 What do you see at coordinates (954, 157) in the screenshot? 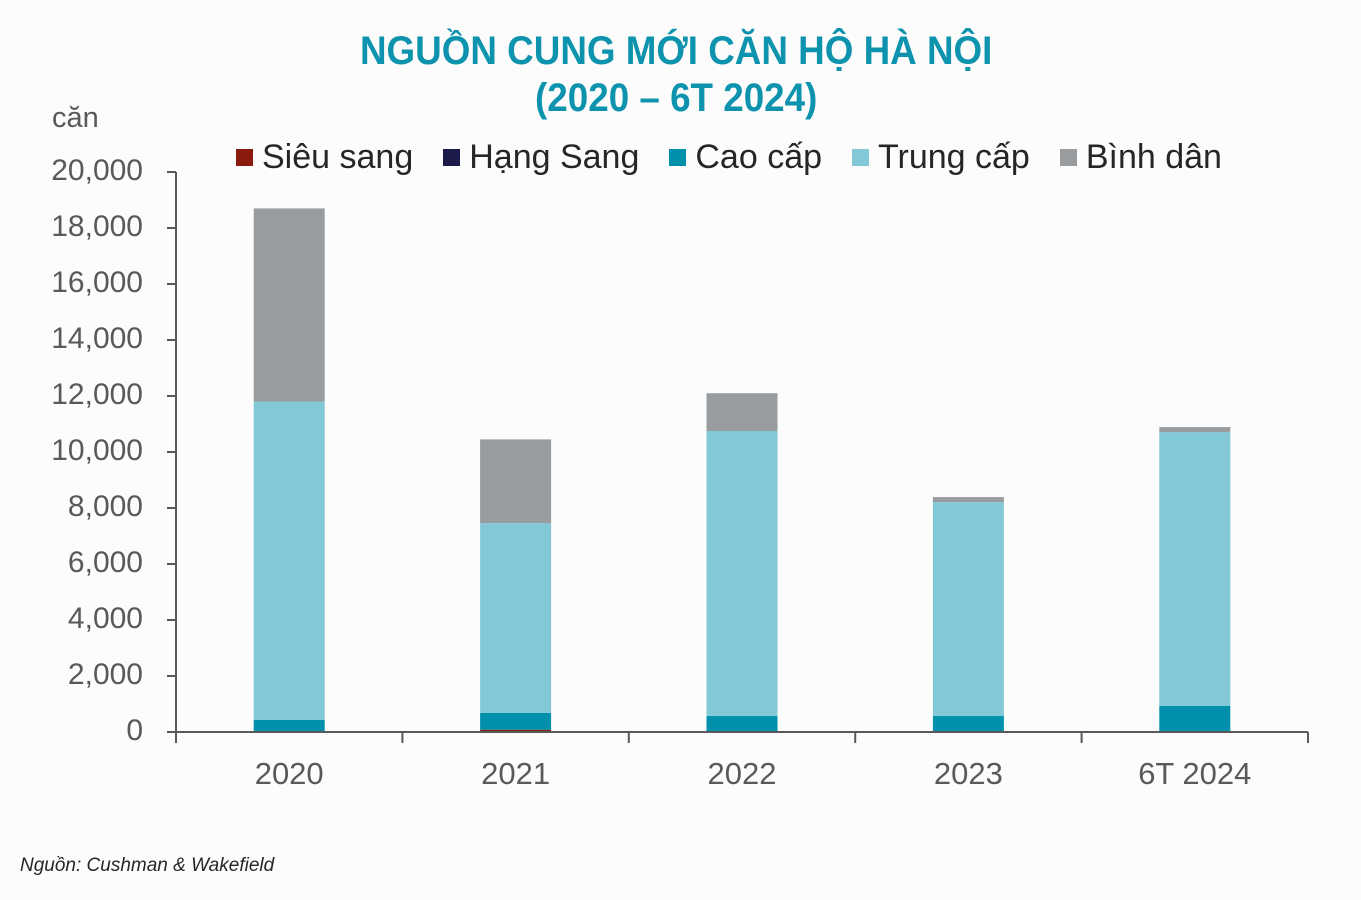
I see `legend-label: Trung cấp` at bounding box center [954, 157].